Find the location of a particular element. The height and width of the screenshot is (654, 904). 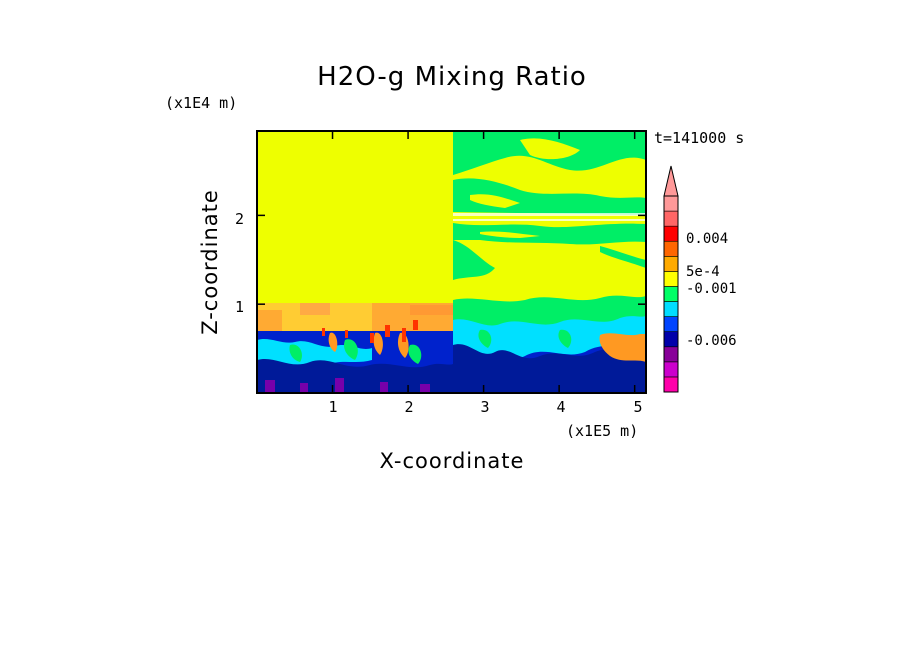

left-boundary-layer is located at coordinates (355, 318).